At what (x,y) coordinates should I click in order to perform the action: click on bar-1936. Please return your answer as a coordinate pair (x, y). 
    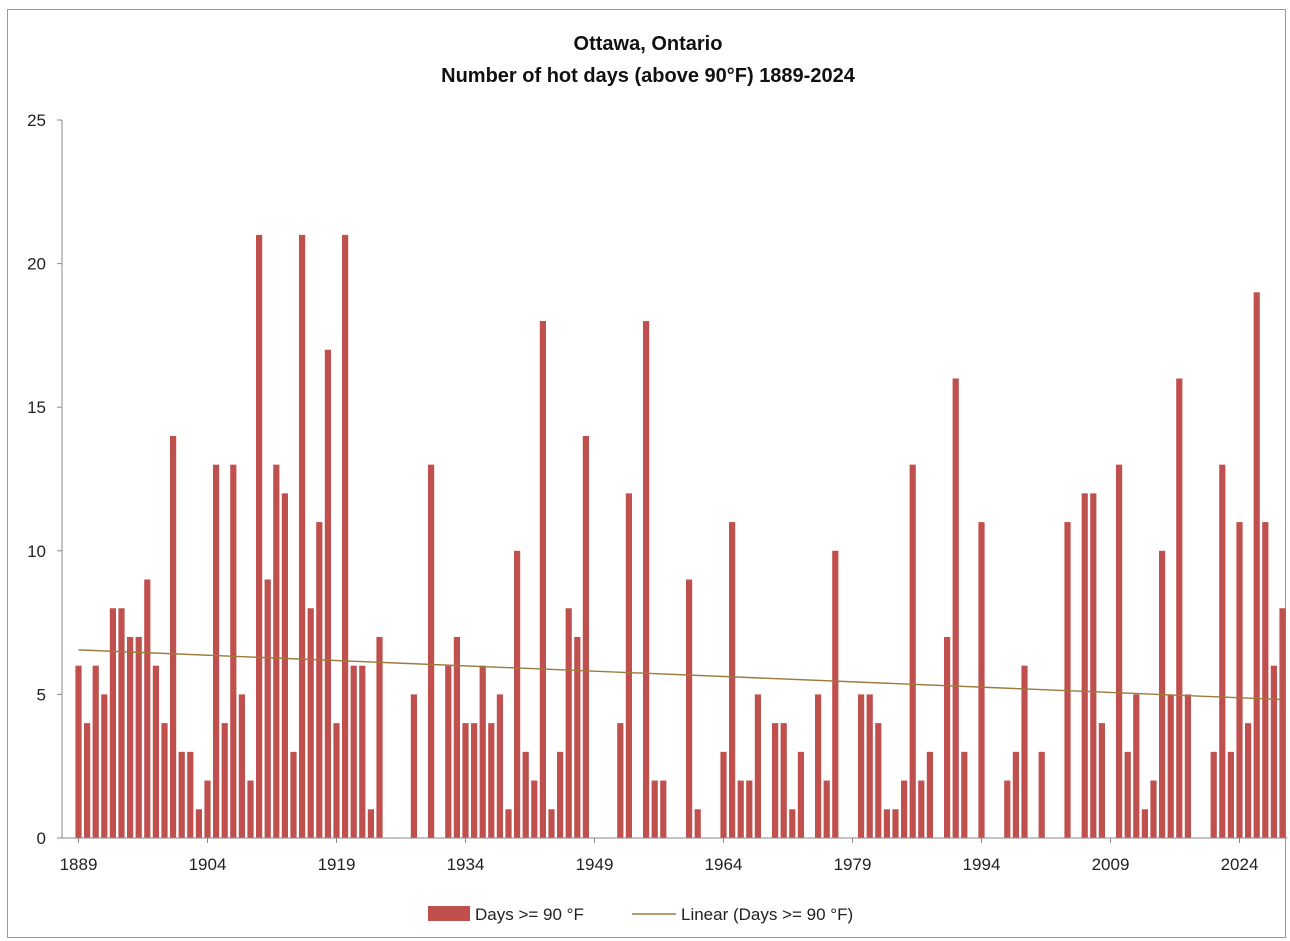
    Looking at the image, I should click on (482, 751).